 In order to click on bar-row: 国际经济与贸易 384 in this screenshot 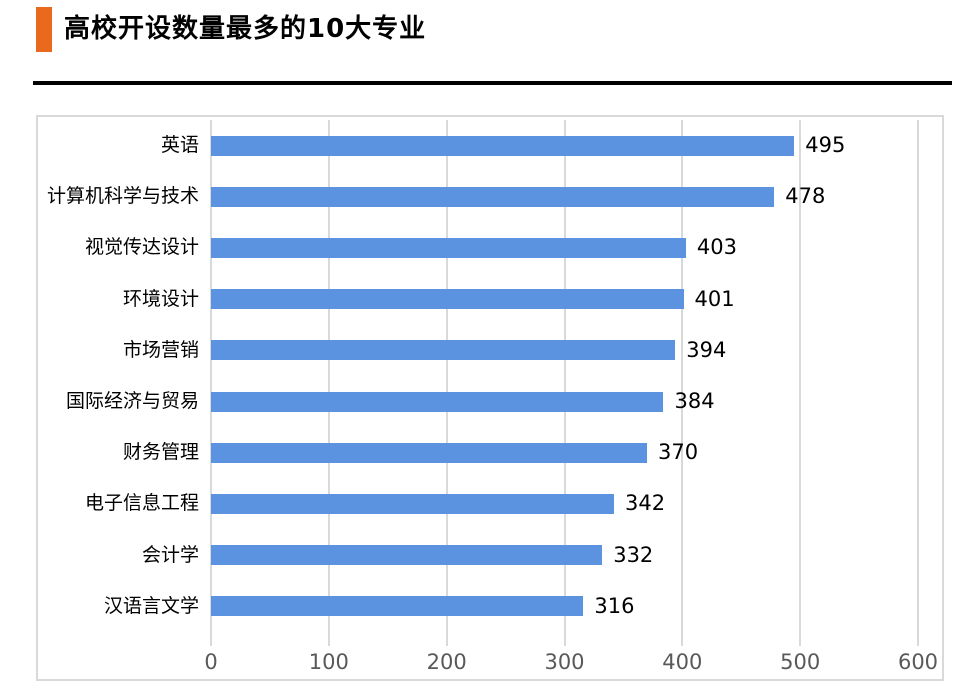, I will do `click(490, 401)`.